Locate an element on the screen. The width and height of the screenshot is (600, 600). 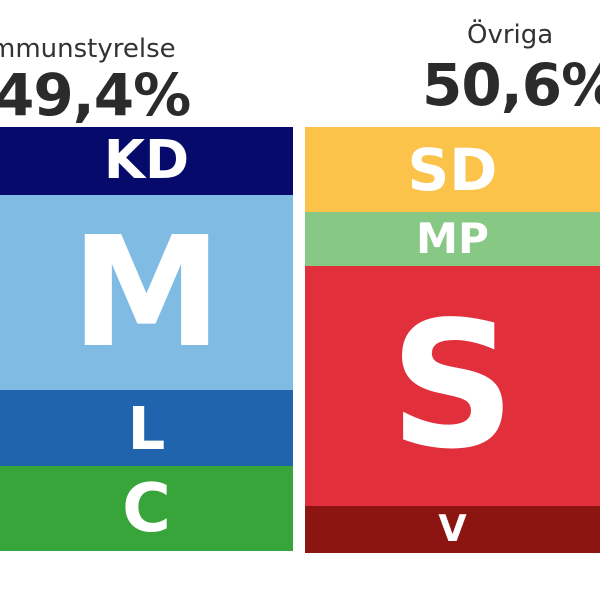
segment-label-sd: SD is located at coordinates (452, 169).